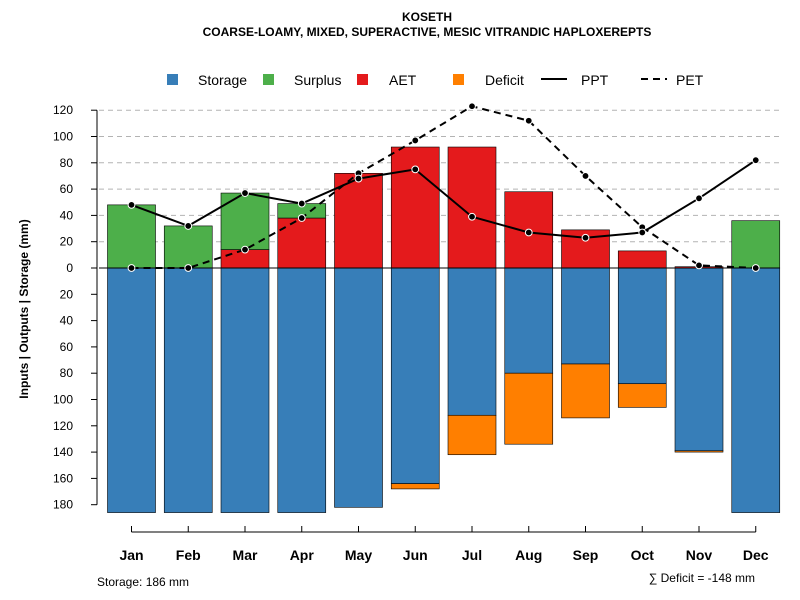  I want to click on legend-label-ppt: PPT, so click(595, 80).